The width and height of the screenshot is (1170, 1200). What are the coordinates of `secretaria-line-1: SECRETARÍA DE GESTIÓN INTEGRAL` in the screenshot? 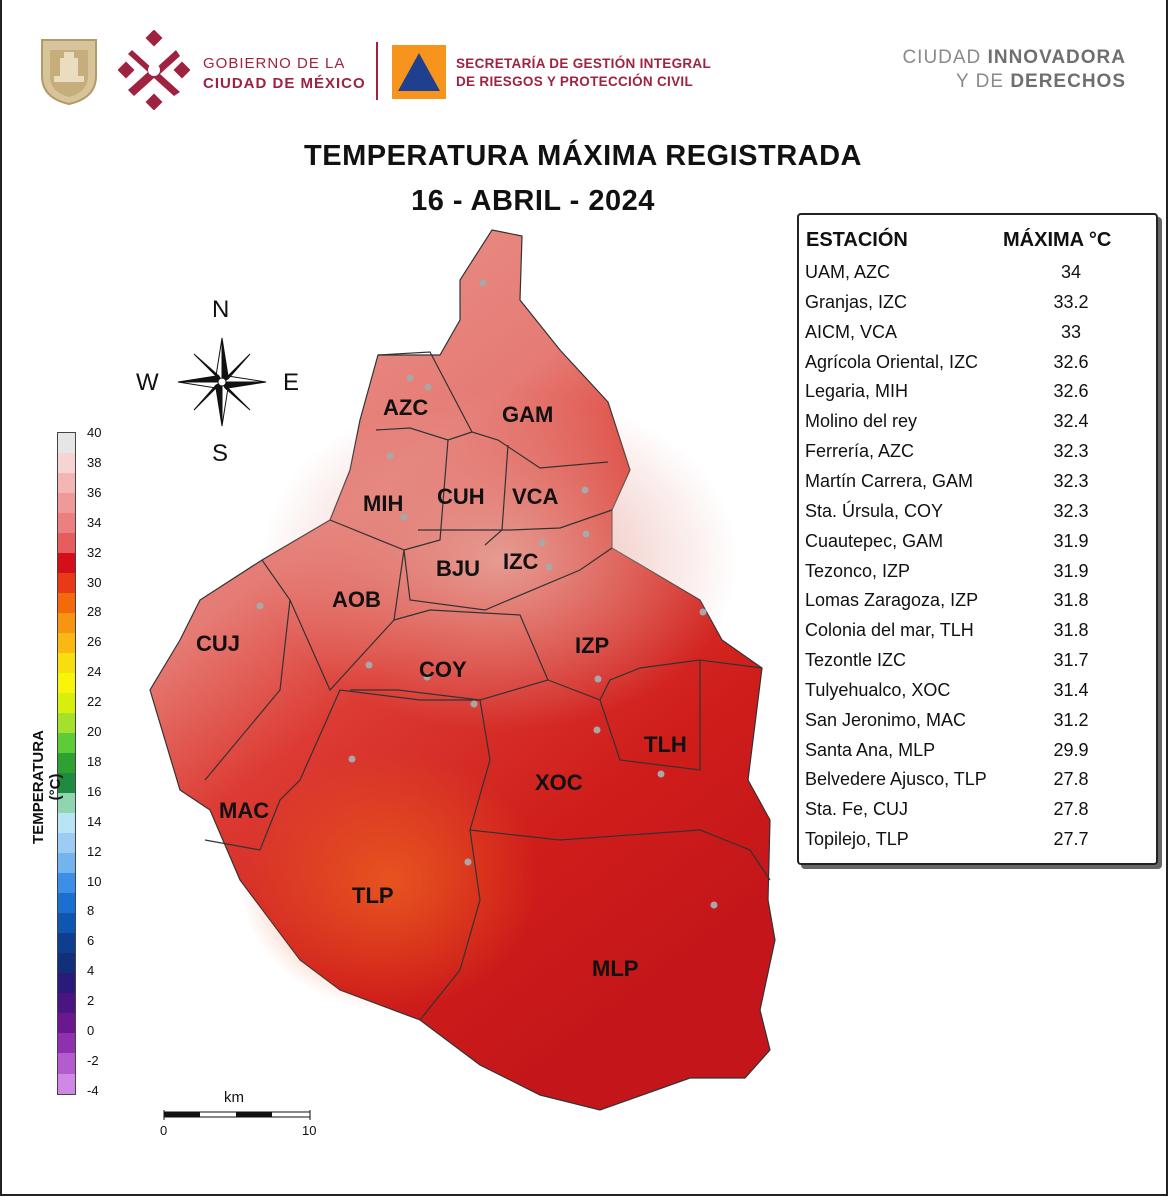 It's located at (584, 63).